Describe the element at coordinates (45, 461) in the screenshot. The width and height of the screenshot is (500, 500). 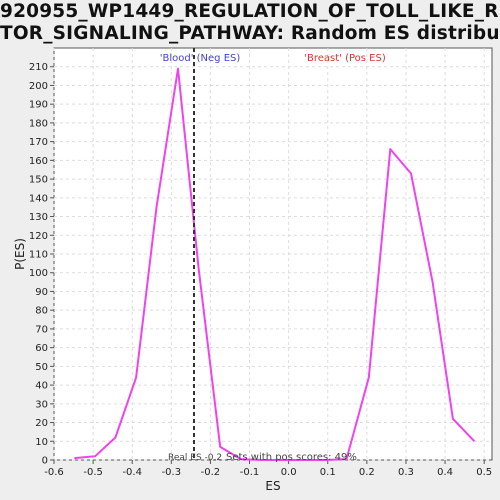
I see `y-tick-label: 0` at that location.